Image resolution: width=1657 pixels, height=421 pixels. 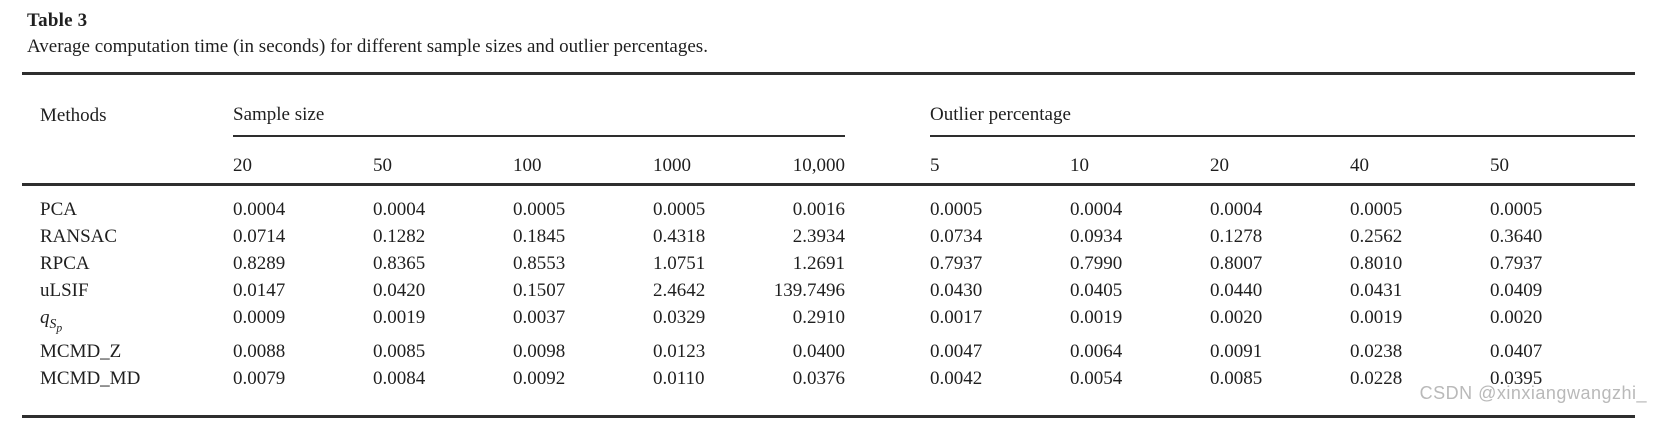 What do you see at coordinates (1096, 351) in the screenshot?
I see `outlier-percentage-value-cell: 0.0064` at bounding box center [1096, 351].